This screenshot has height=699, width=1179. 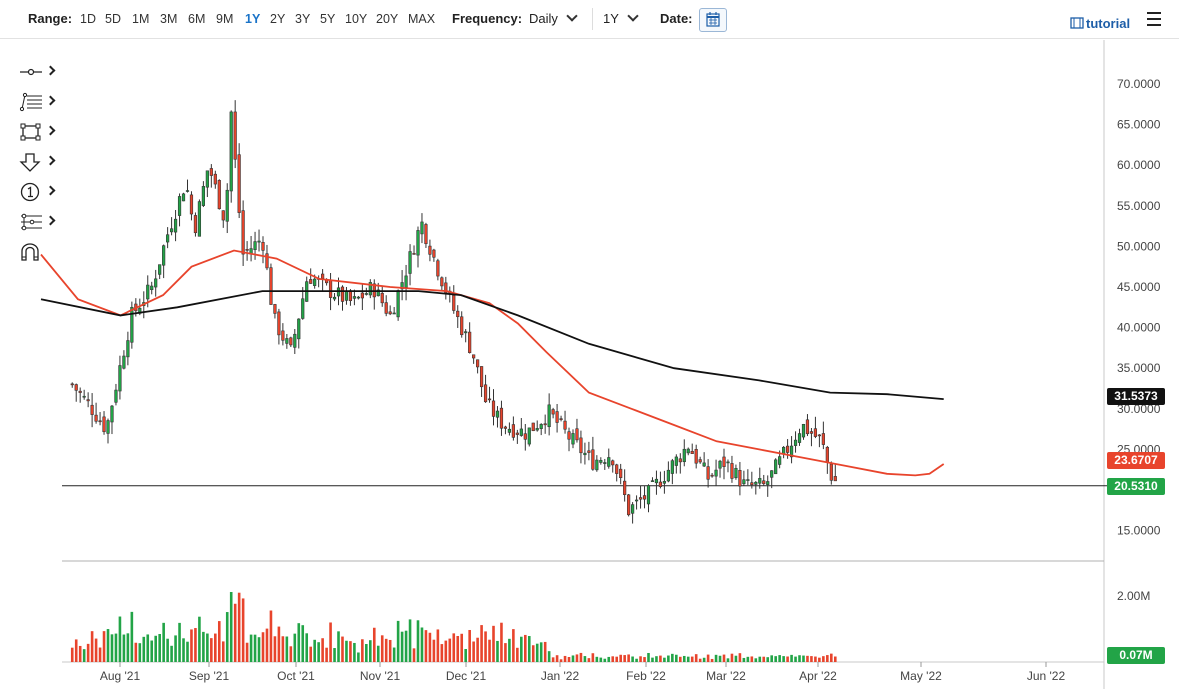 What do you see at coordinates (303, 19) in the screenshot?
I see `range-3y-button: 3Y` at bounding box center [303, 19].